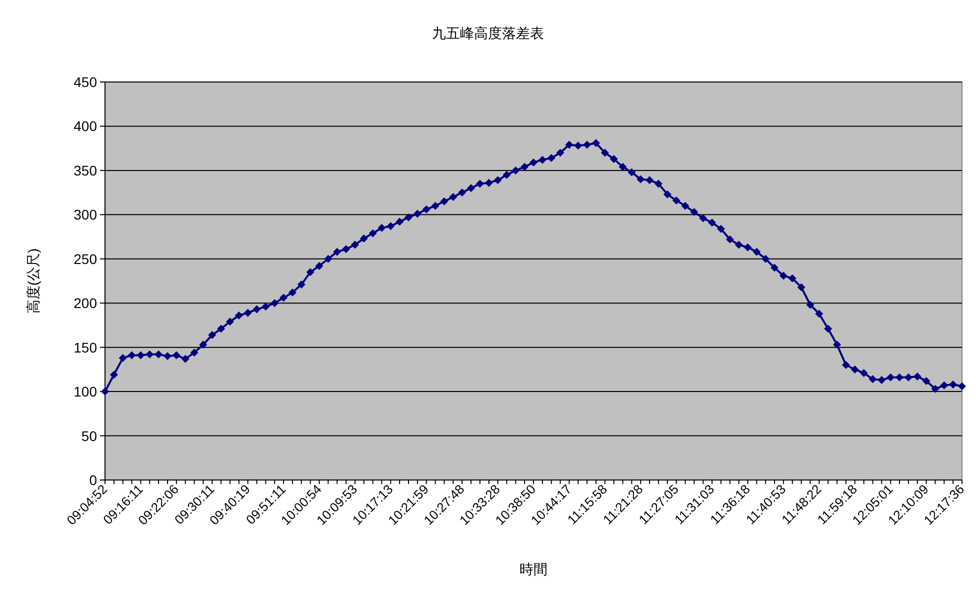 The image size is (976, 596). What do you see at coordinates (33, 281) in the screenshot?
I see `y-axis-title: 高度(公尺)` at bounding box center [33, 281].